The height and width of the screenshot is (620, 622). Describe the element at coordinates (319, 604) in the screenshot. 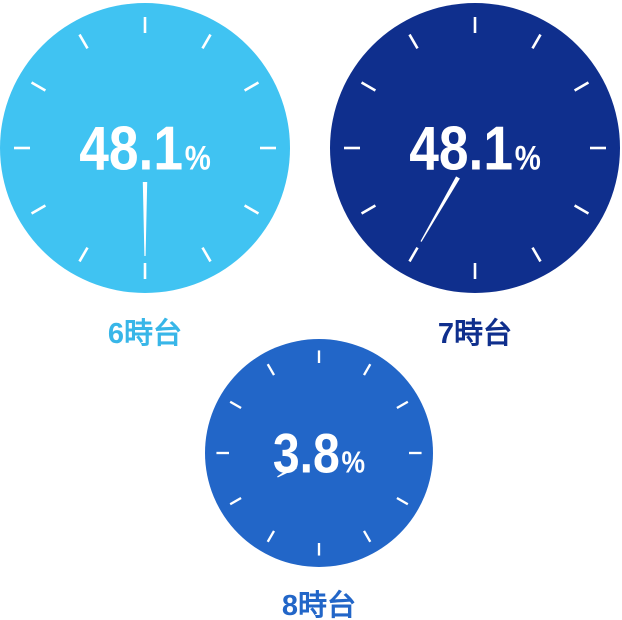

I see `category-label: 8時台` at that location.